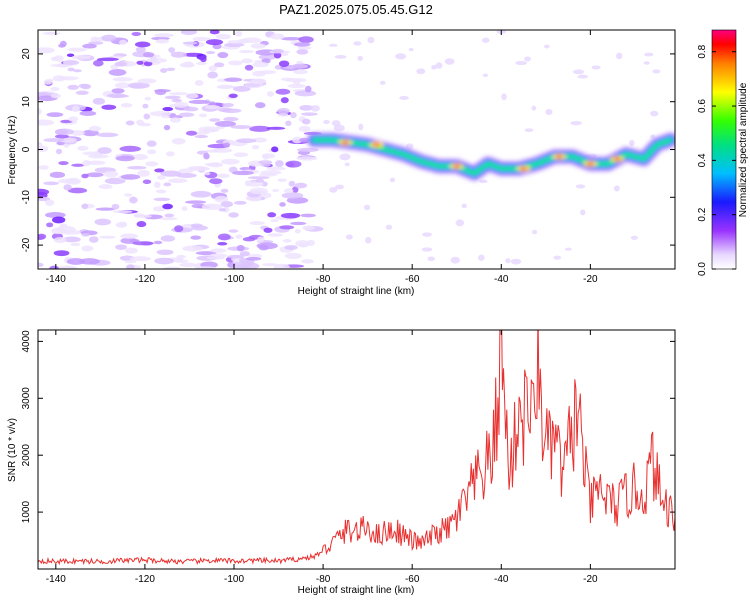 This screenshot has height=600, width=750. What do you see at coordinates (724, 149) in the screenshot?
I see `colorbar-gradient` at bounding box center [724, 149].